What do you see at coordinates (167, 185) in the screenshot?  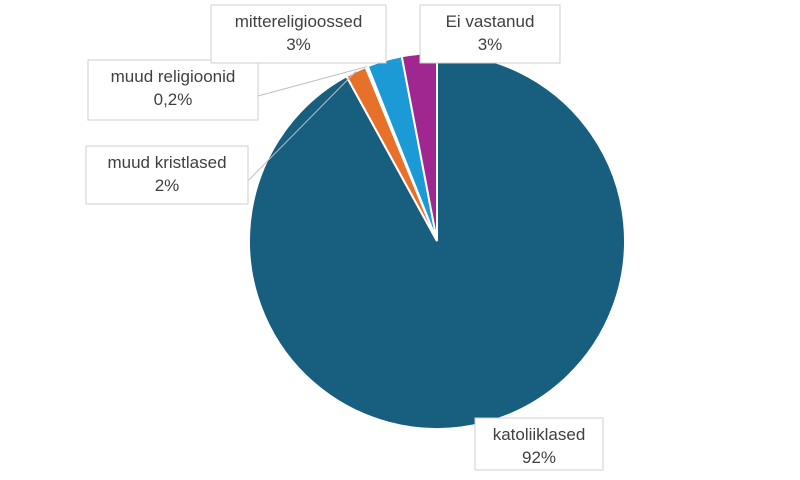 I see `data-label-value-muud-kristlased: 2%` at bounding box center [167, 185].